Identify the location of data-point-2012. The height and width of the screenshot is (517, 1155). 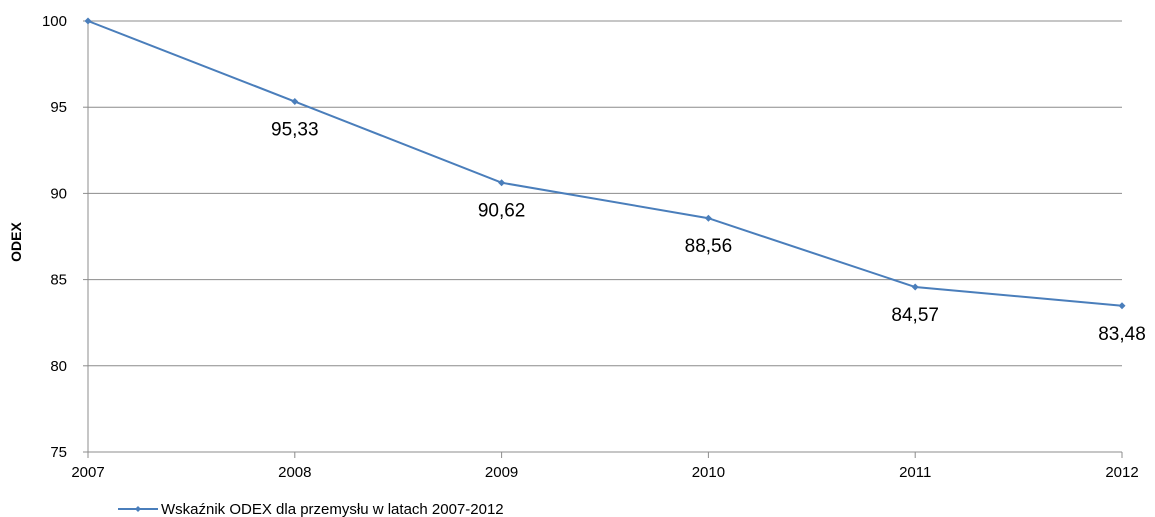
(1122, 306).